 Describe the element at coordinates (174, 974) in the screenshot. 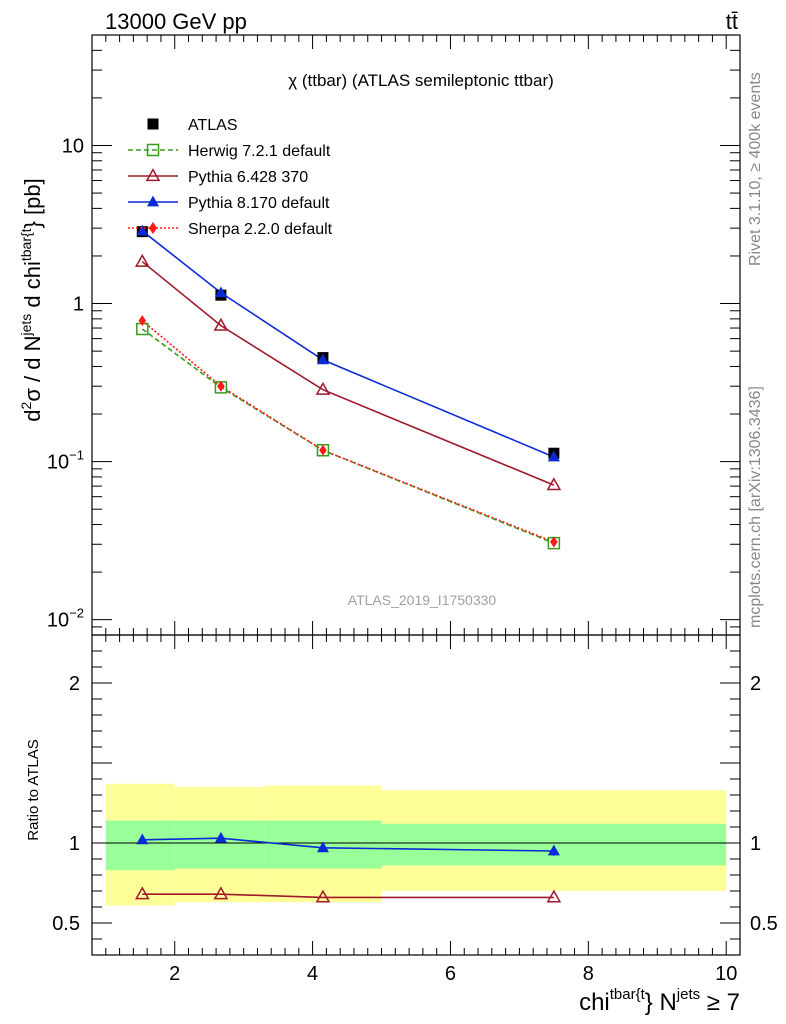

I see `x-tick-label: 2` at that location.